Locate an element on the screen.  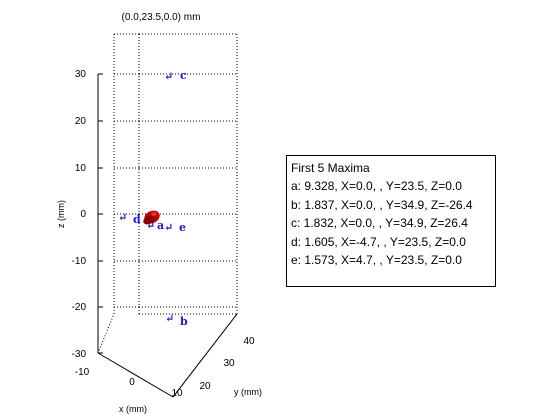
legend-item: d: 1.605, X=-4.7, , Y=23.5, Z=0.0 is located at coordinates (378, 241).